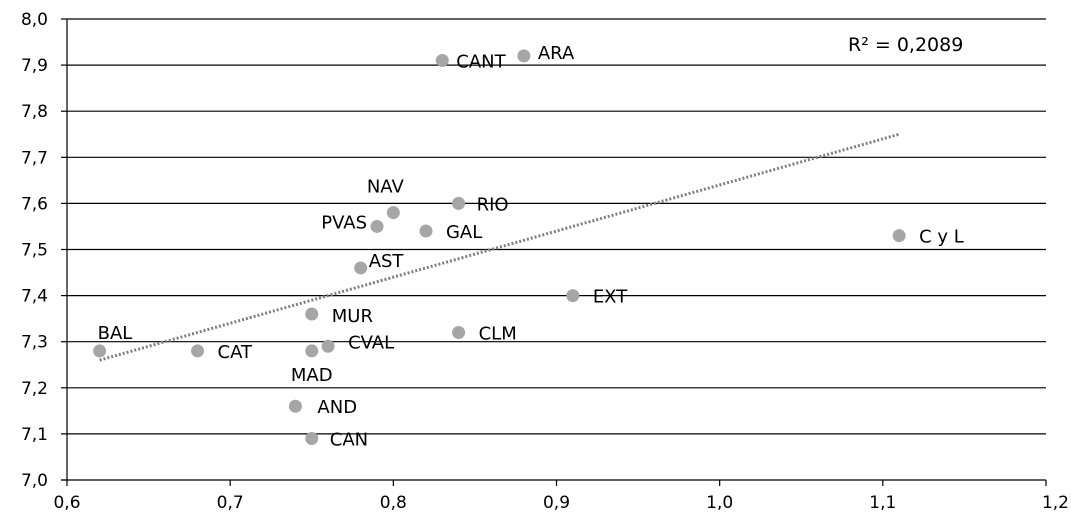  What do you see at coordinates (337, 407) in the screenshot?
I see `data-point-label: AND` at bounding box center [337, 407].